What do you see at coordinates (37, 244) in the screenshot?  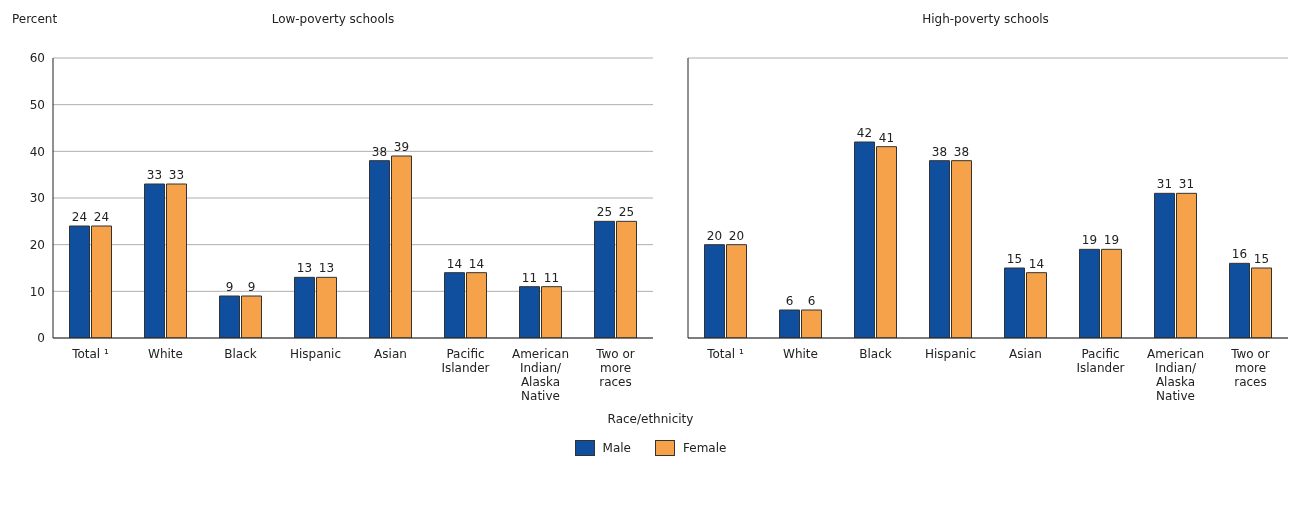 I see `y-tick-label: 20` at bounding box center [37, 244].